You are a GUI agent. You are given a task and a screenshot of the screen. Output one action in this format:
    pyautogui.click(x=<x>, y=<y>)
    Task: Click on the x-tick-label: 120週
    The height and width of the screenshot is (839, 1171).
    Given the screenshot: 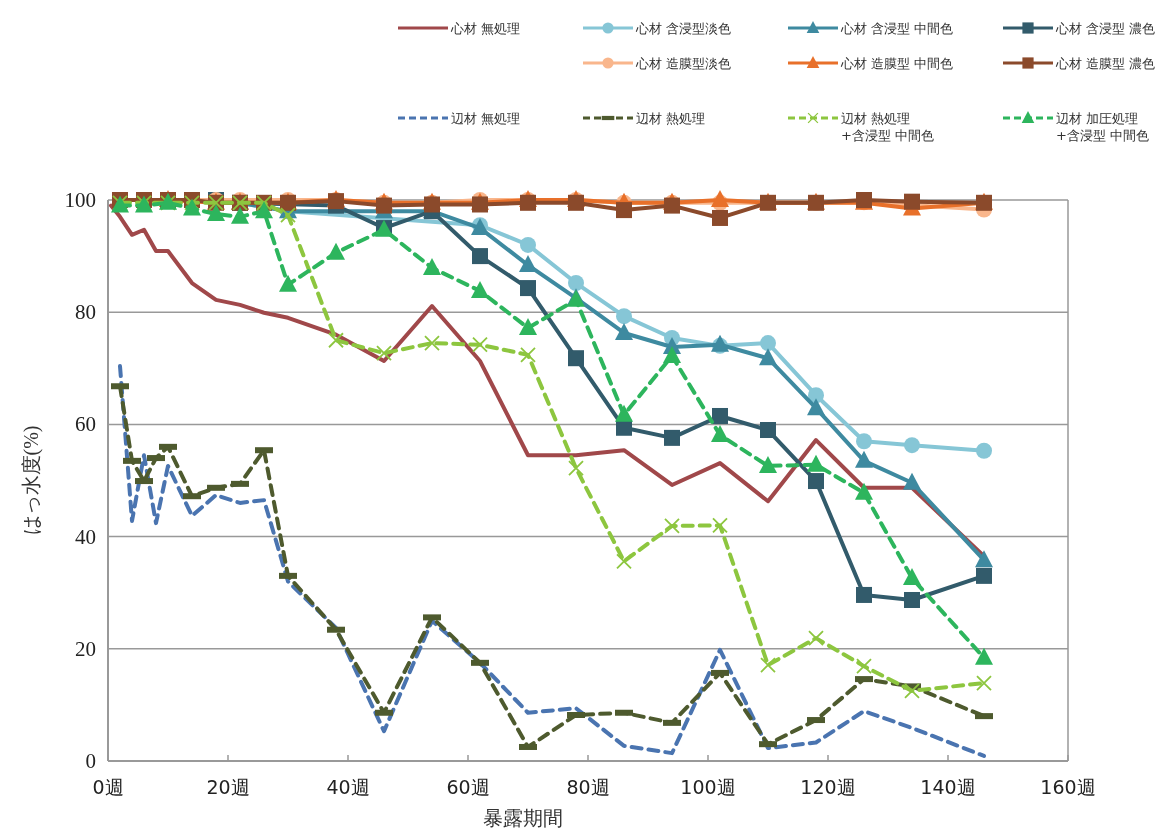 What is the action you would take?
    pyautogui.click(x=828, y=787)
    